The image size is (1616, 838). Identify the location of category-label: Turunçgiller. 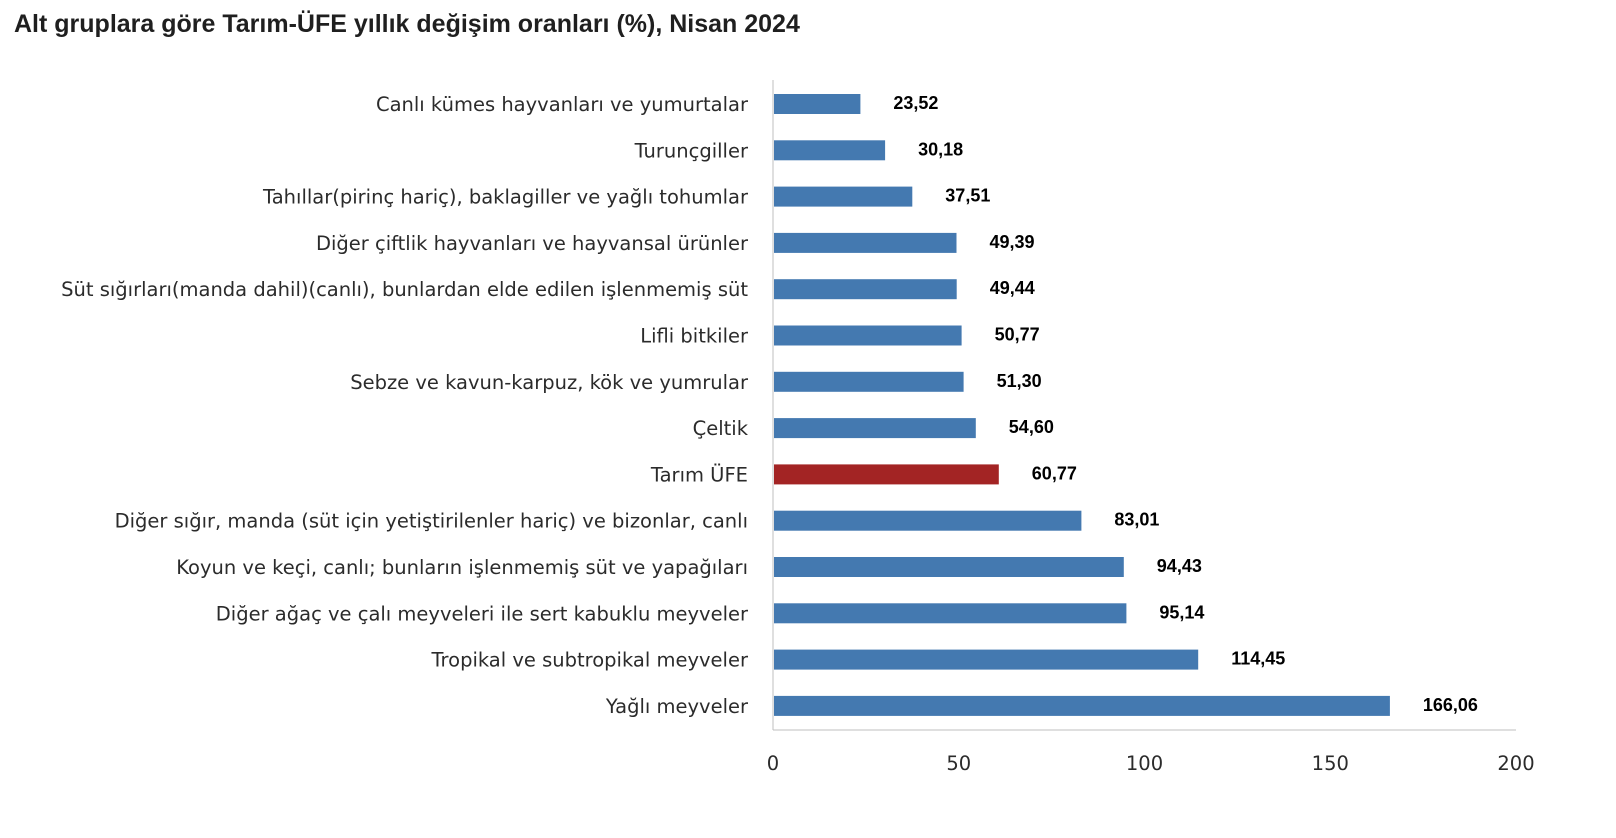
(691, 150).